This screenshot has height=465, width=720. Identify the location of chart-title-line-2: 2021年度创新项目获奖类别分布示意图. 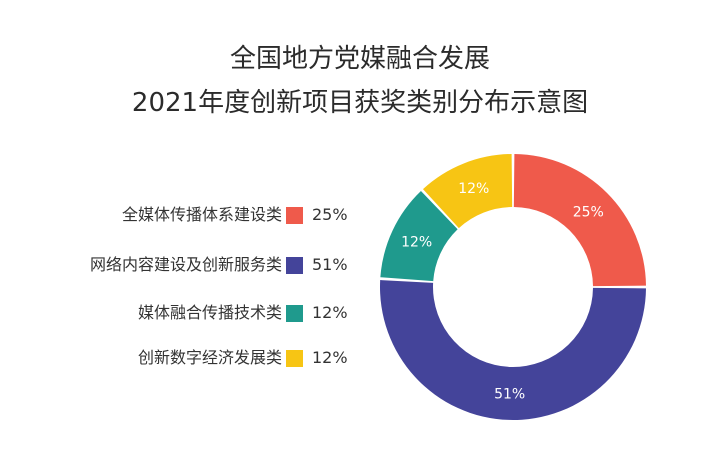
(360, 103).